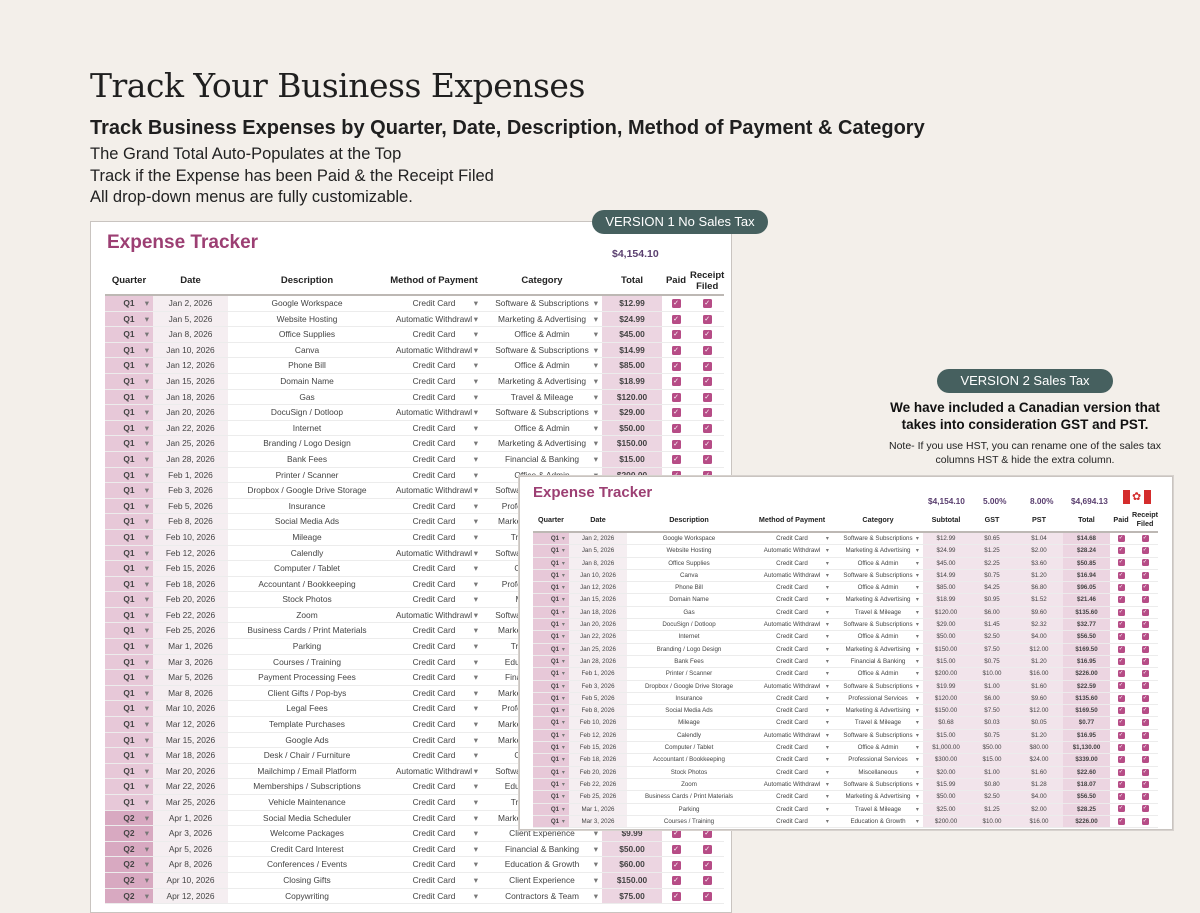  What do you see at coordinates (307, 412) in the screenshot?
I see `description-cell: DocuSign / Dotloop` at bounding box center [307, 412].